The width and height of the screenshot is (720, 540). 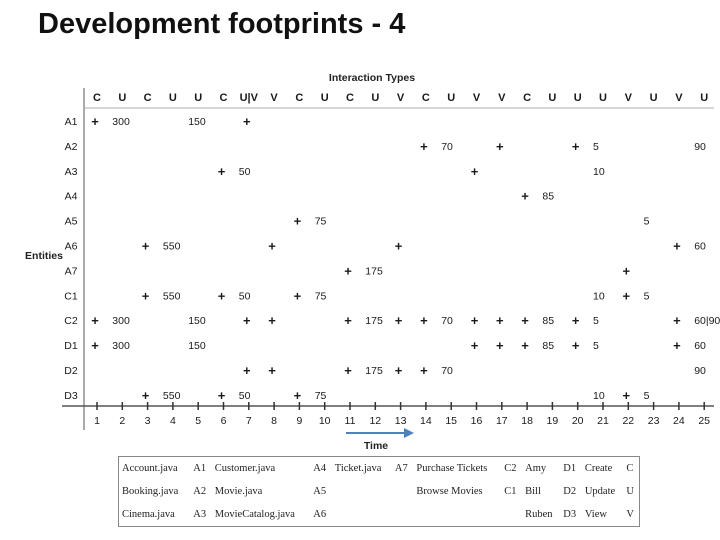 I want to click on entity-label: D1, so click(x=71, y=346).